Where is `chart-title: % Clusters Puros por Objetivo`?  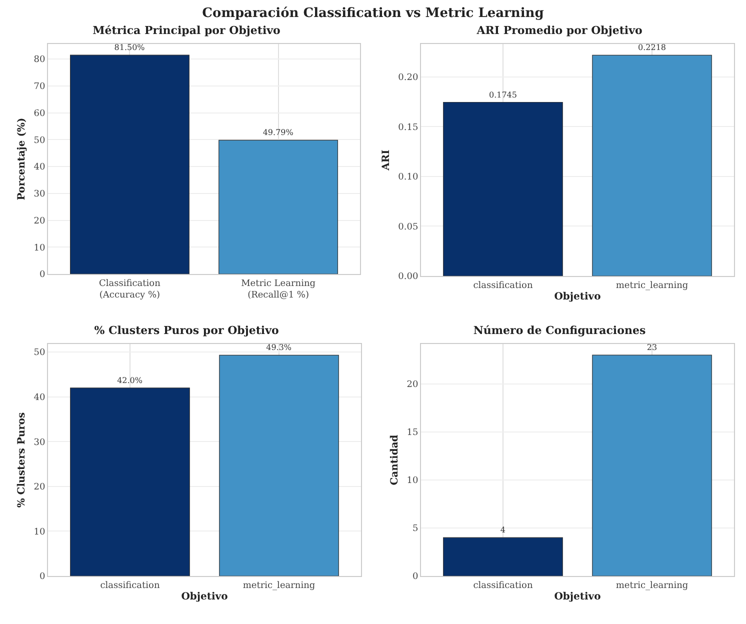
chart-title: % Clusters Puros por Objetivo is located at coordinates (186, 331).